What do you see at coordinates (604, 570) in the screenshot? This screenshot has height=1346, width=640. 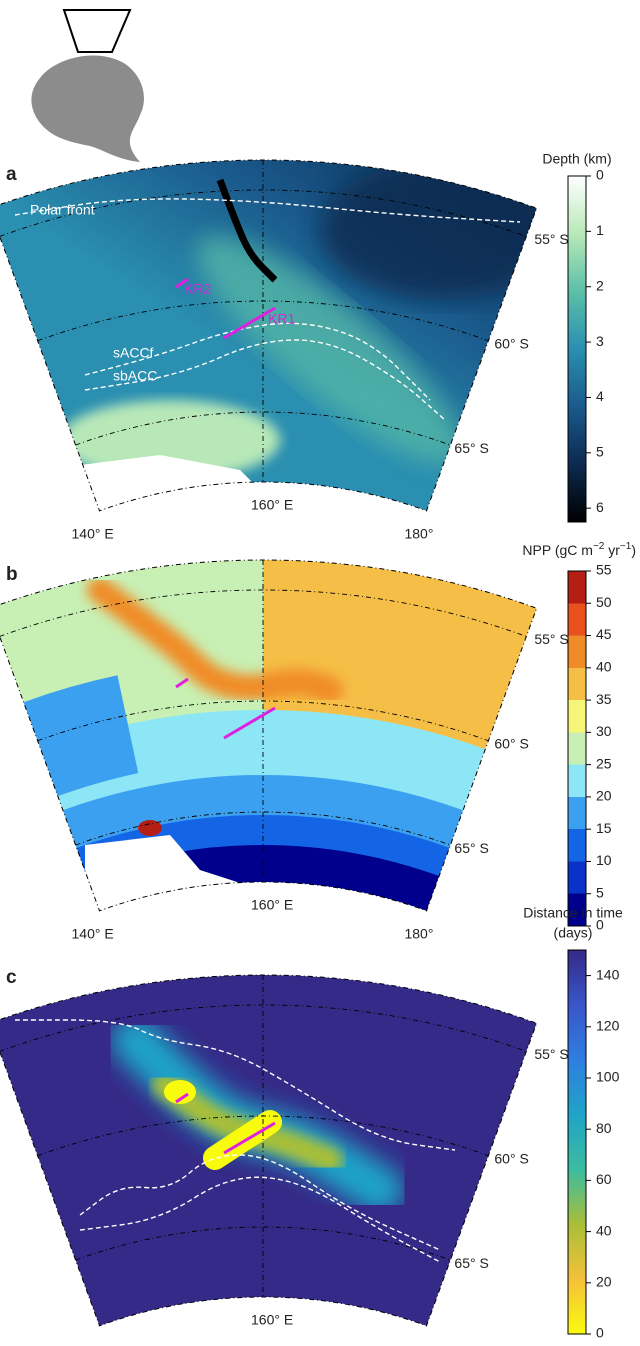 I see `colorbar-tick-label: 55` at bounding box center [604, 570].